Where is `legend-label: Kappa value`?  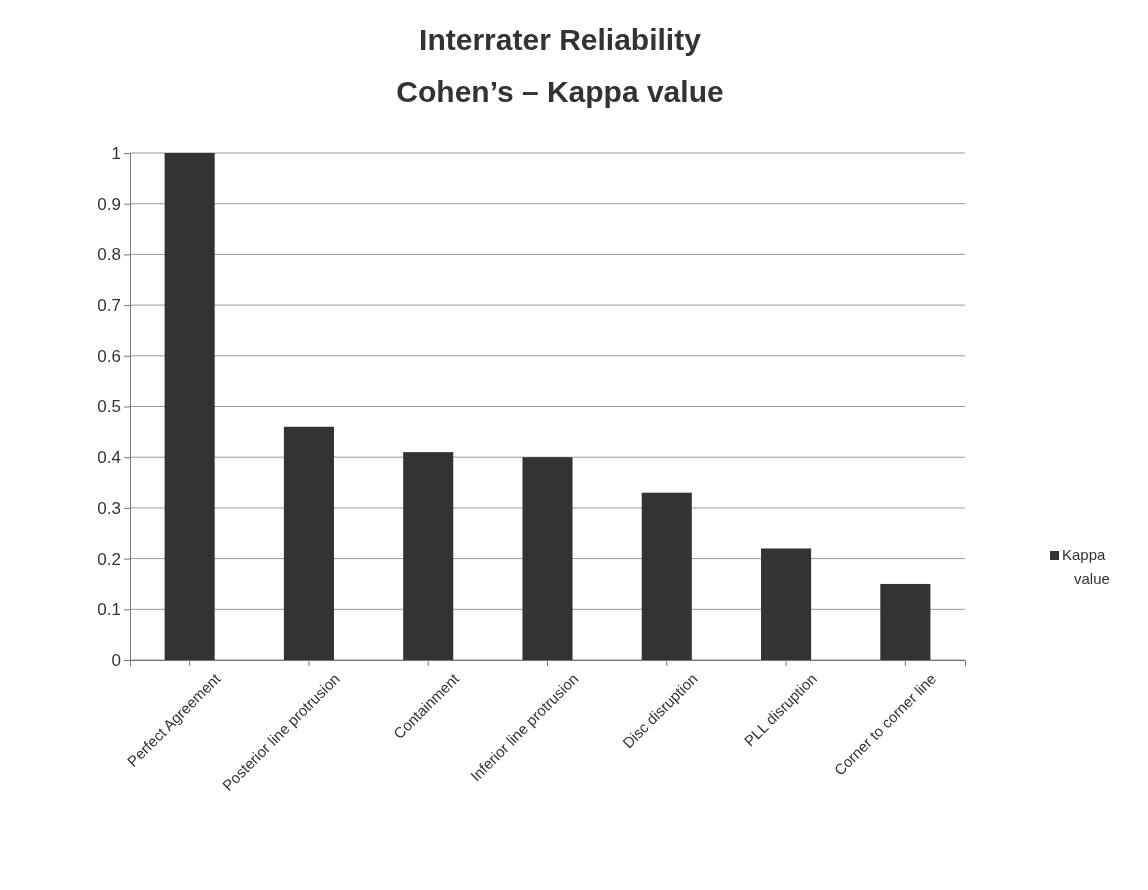 legend-label: Kappa value is located at coordinates (1086, 566).